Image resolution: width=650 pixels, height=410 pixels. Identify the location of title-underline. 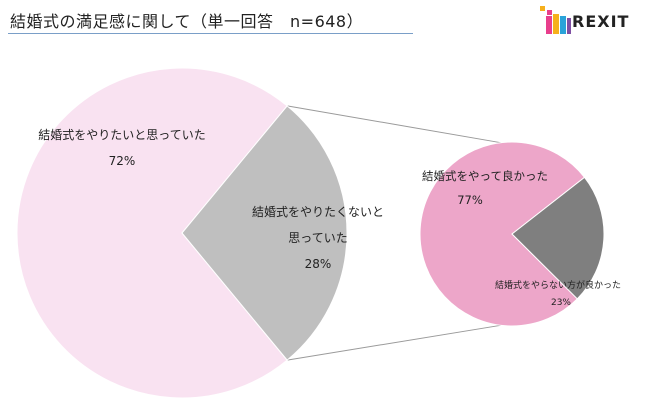
(210, 33).